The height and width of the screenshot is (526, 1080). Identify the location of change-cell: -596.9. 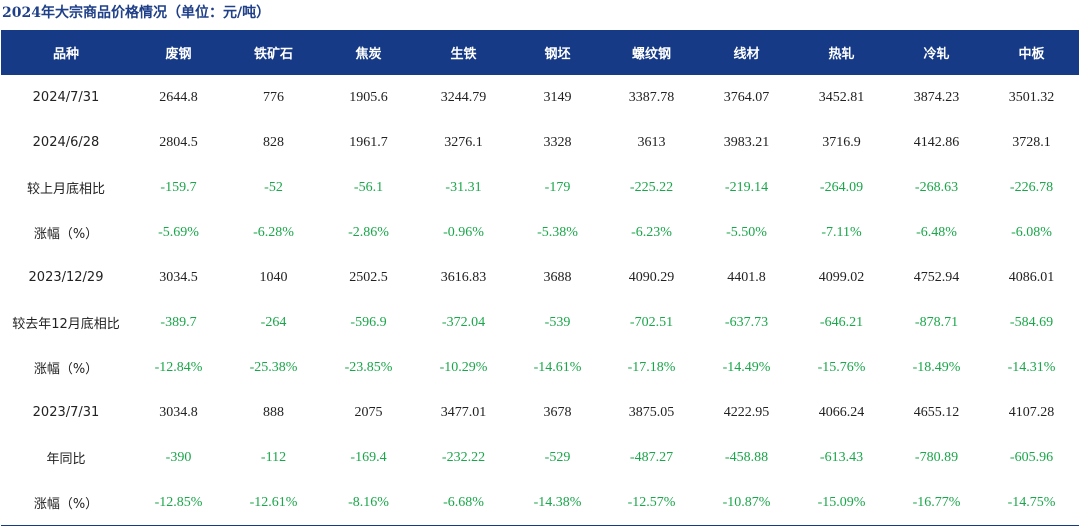
(368, 322).